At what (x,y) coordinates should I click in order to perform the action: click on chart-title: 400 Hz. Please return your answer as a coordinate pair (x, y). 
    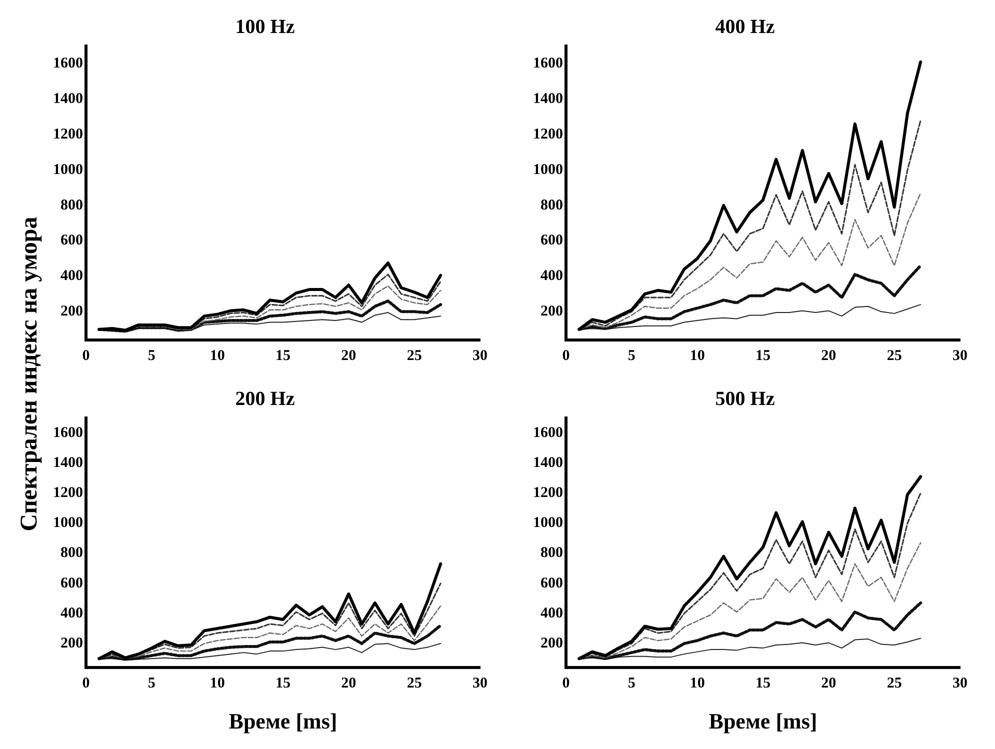
    Looking at the image, I should click on (745, 27).